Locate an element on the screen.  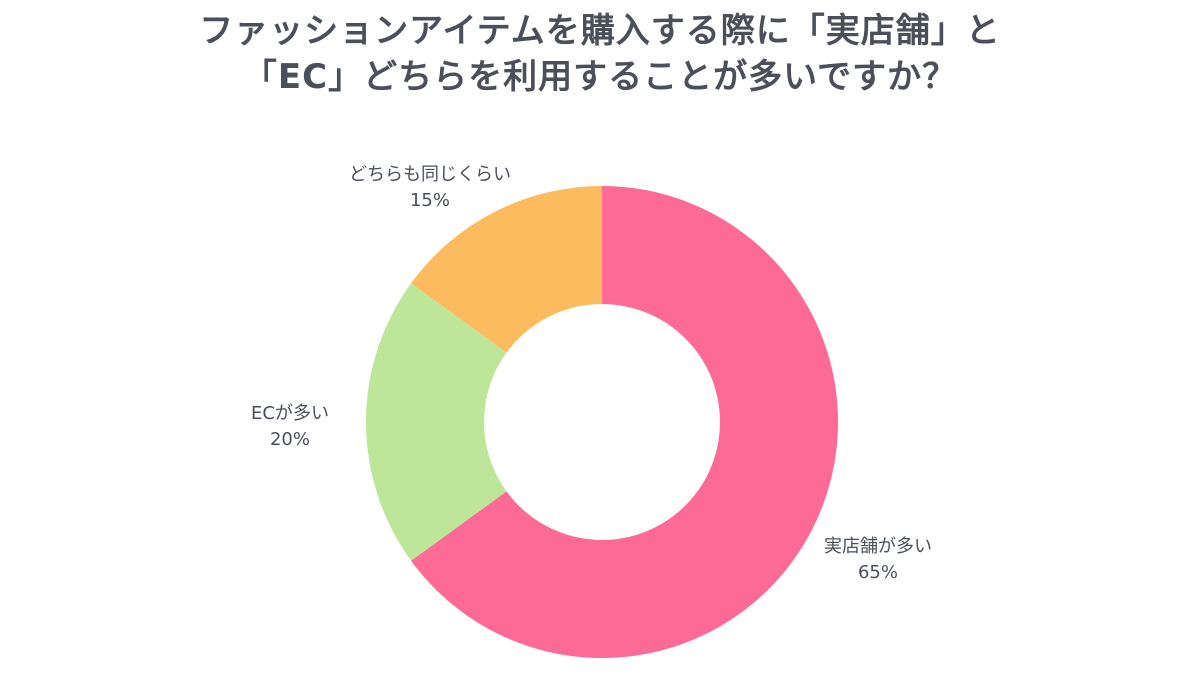
chart-title-line-1: ファッションアイテムを購入する際に「実店舗」と is located at coordinates (600, 31).